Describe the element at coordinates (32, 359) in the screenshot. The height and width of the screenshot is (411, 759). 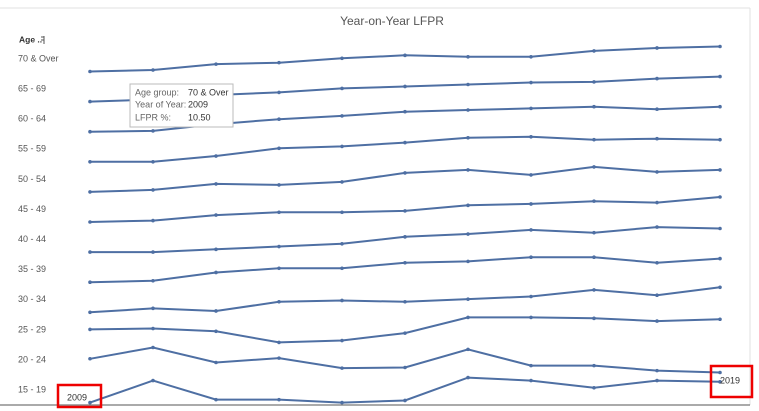
I see `row-label: 20 - 24` at that location.